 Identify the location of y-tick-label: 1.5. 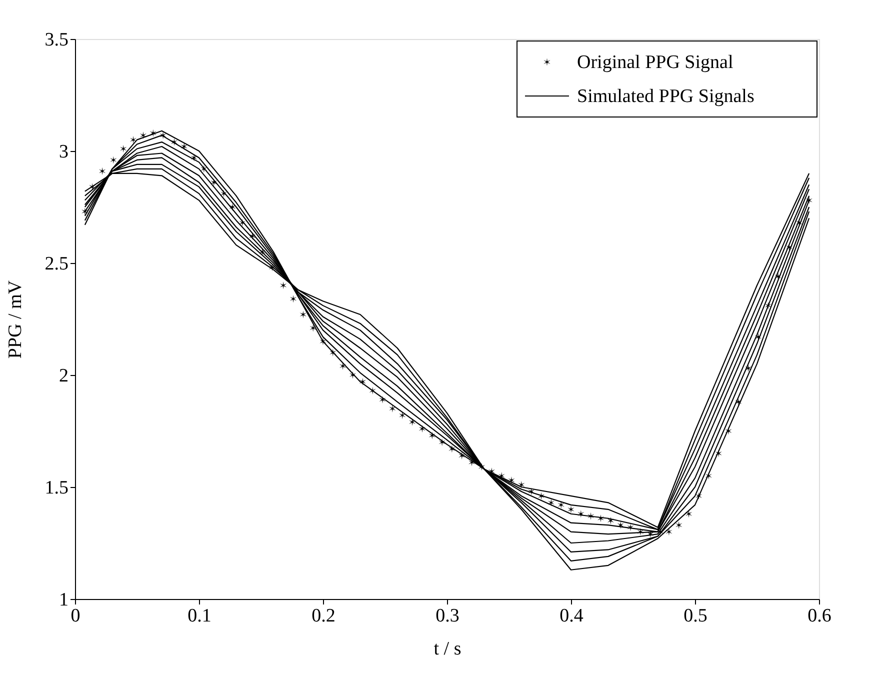
(56, 488).